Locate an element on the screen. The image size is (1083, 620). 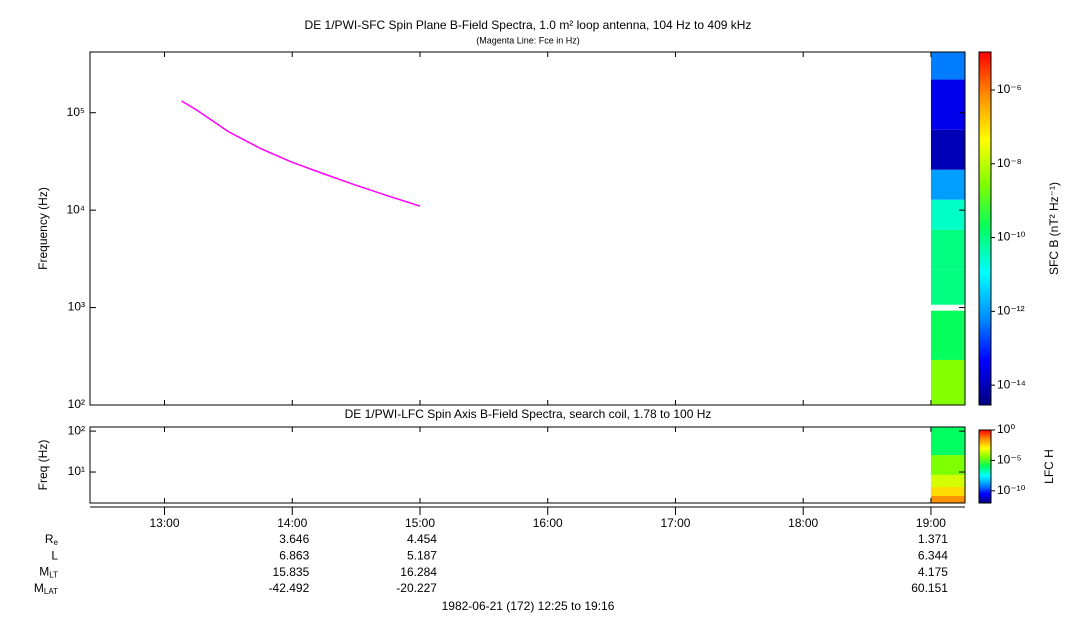
ephemeris-value: 60.151 is located at coordinates (929, 588).